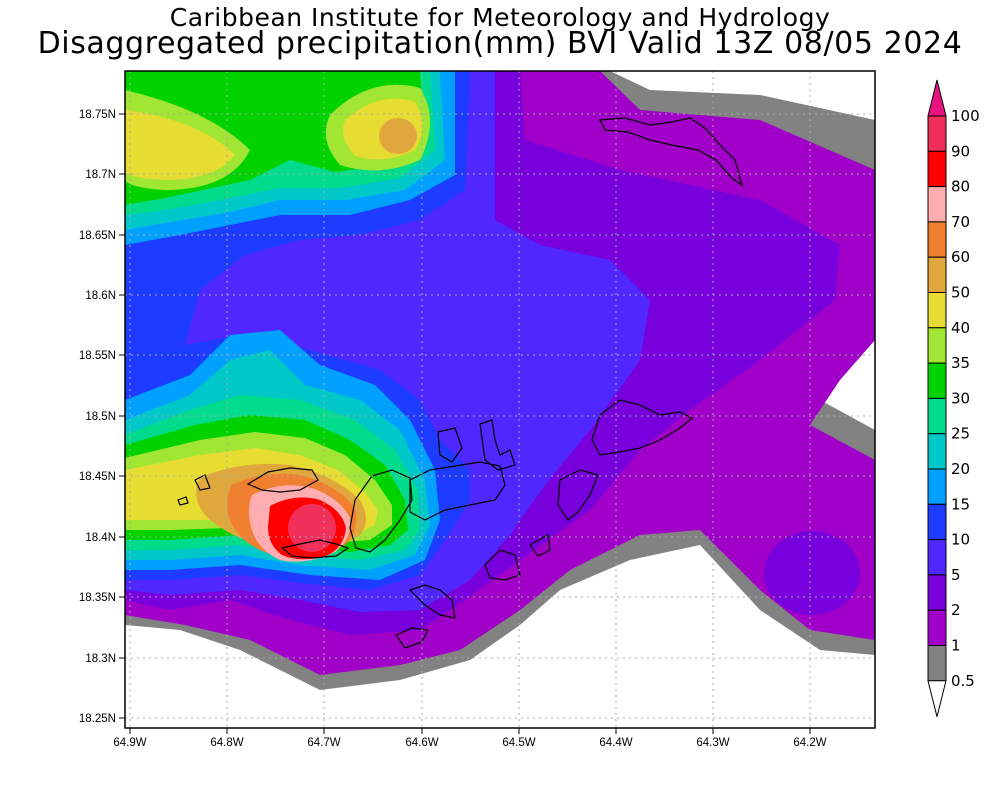  Describe the element at coordinates (960, 398) in the screenshot. I see `colorbar-label: 30` at that location.